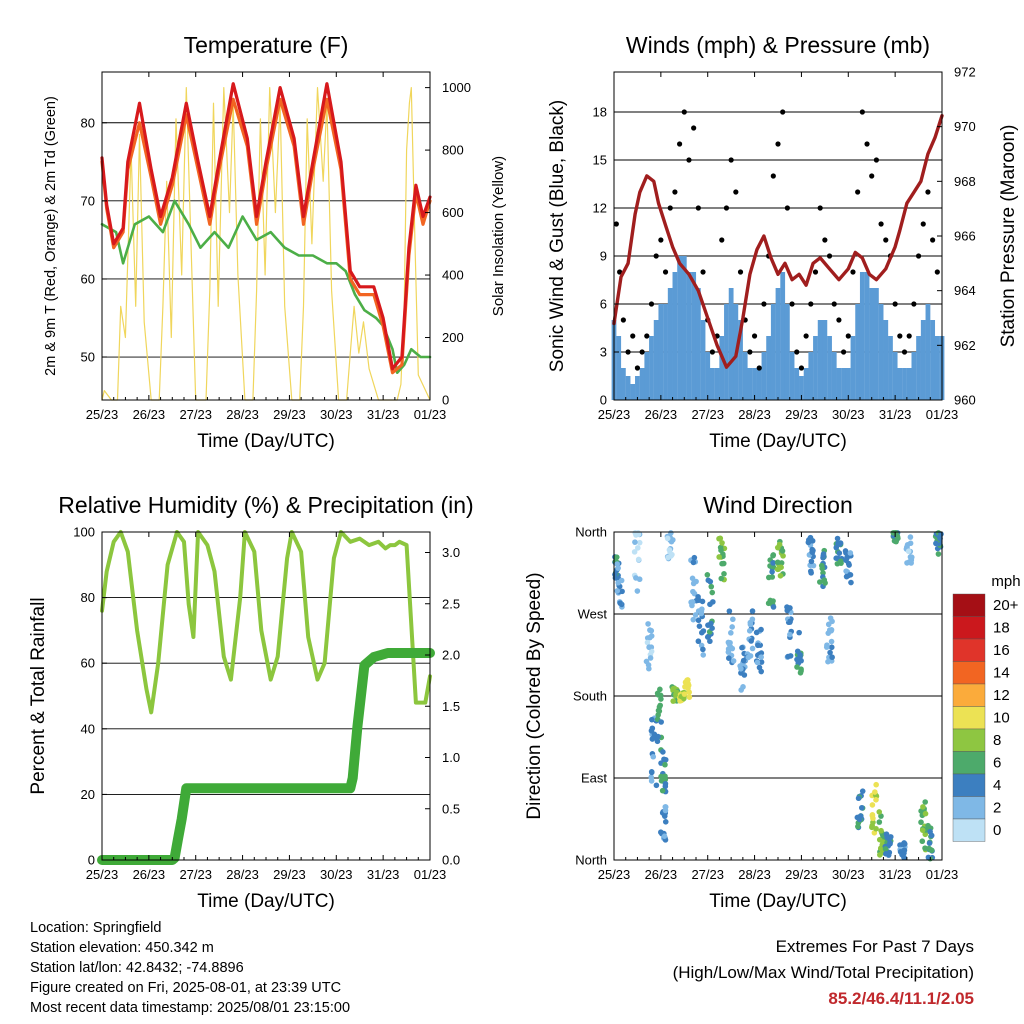  Describe the element at coordinates (137, 968) in the screenshot. I see `station-latlon: Station lat/lon: 42.8432; -74.8896` at that location.